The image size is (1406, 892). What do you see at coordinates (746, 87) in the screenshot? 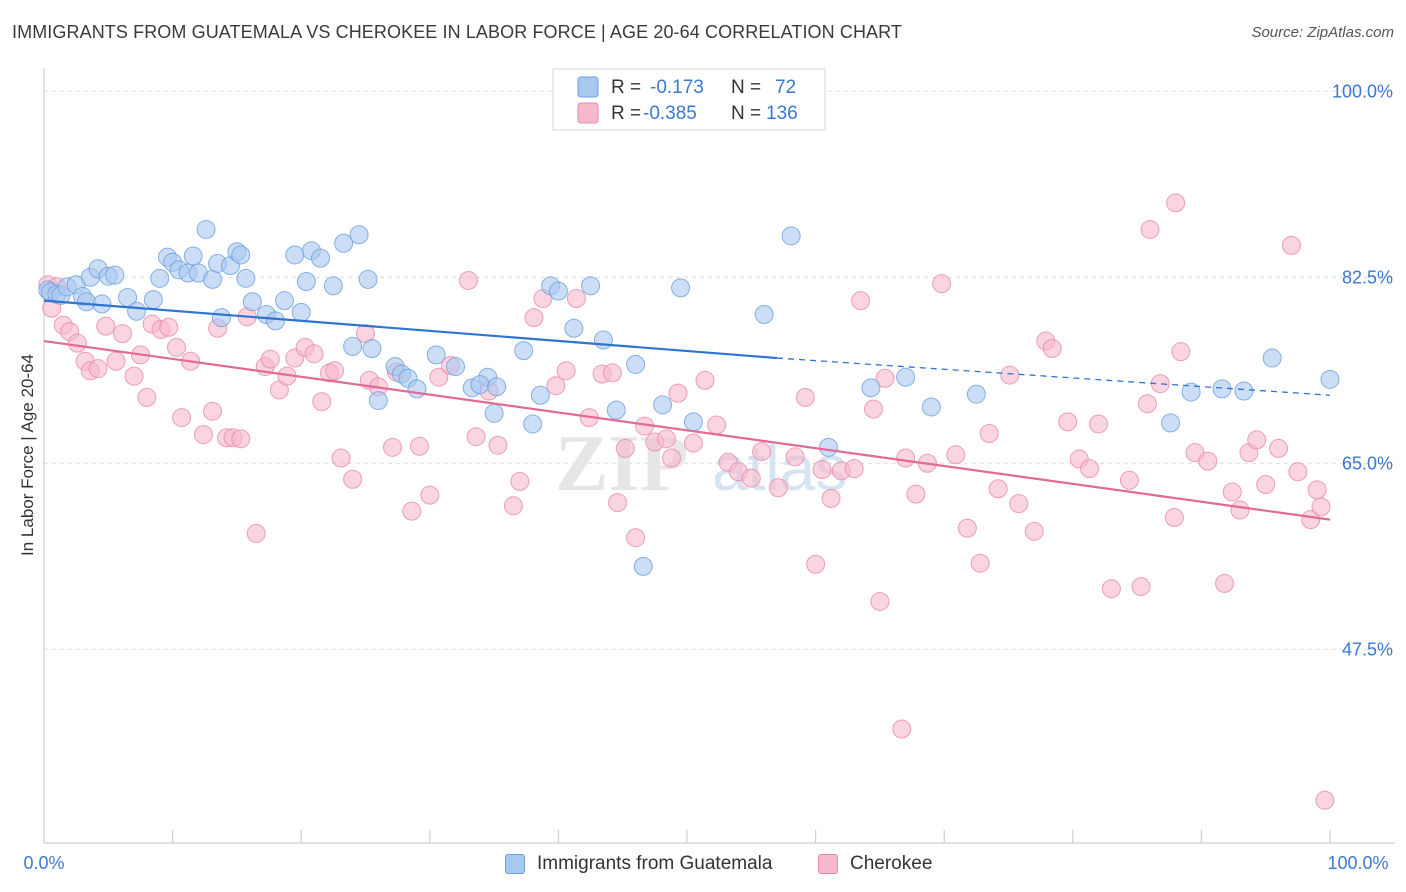
I see `legend-n-label-1: N =` at bounding box center [746, 87].